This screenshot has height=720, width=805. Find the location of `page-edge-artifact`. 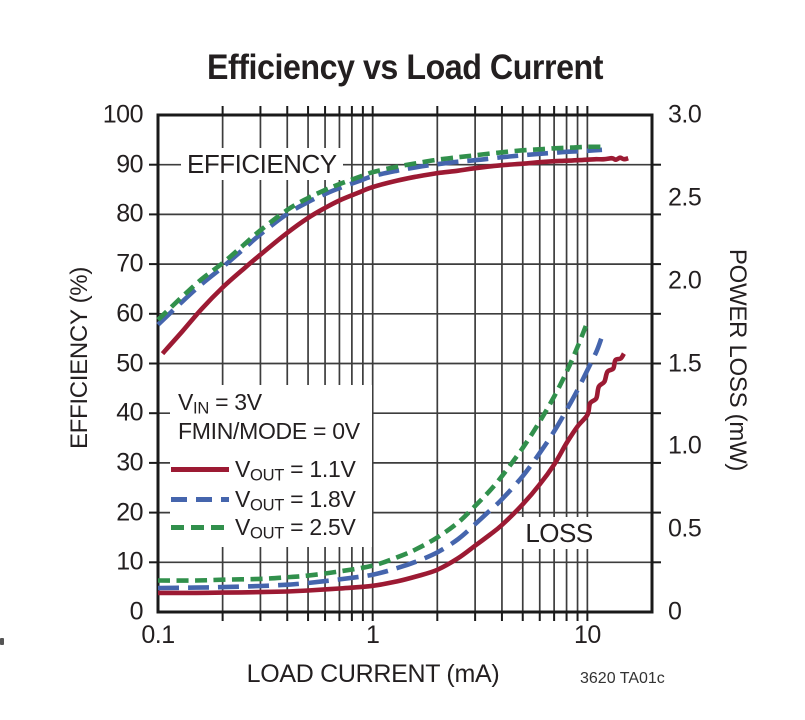

page-edge-artifact is located at coordinates (2, 641).